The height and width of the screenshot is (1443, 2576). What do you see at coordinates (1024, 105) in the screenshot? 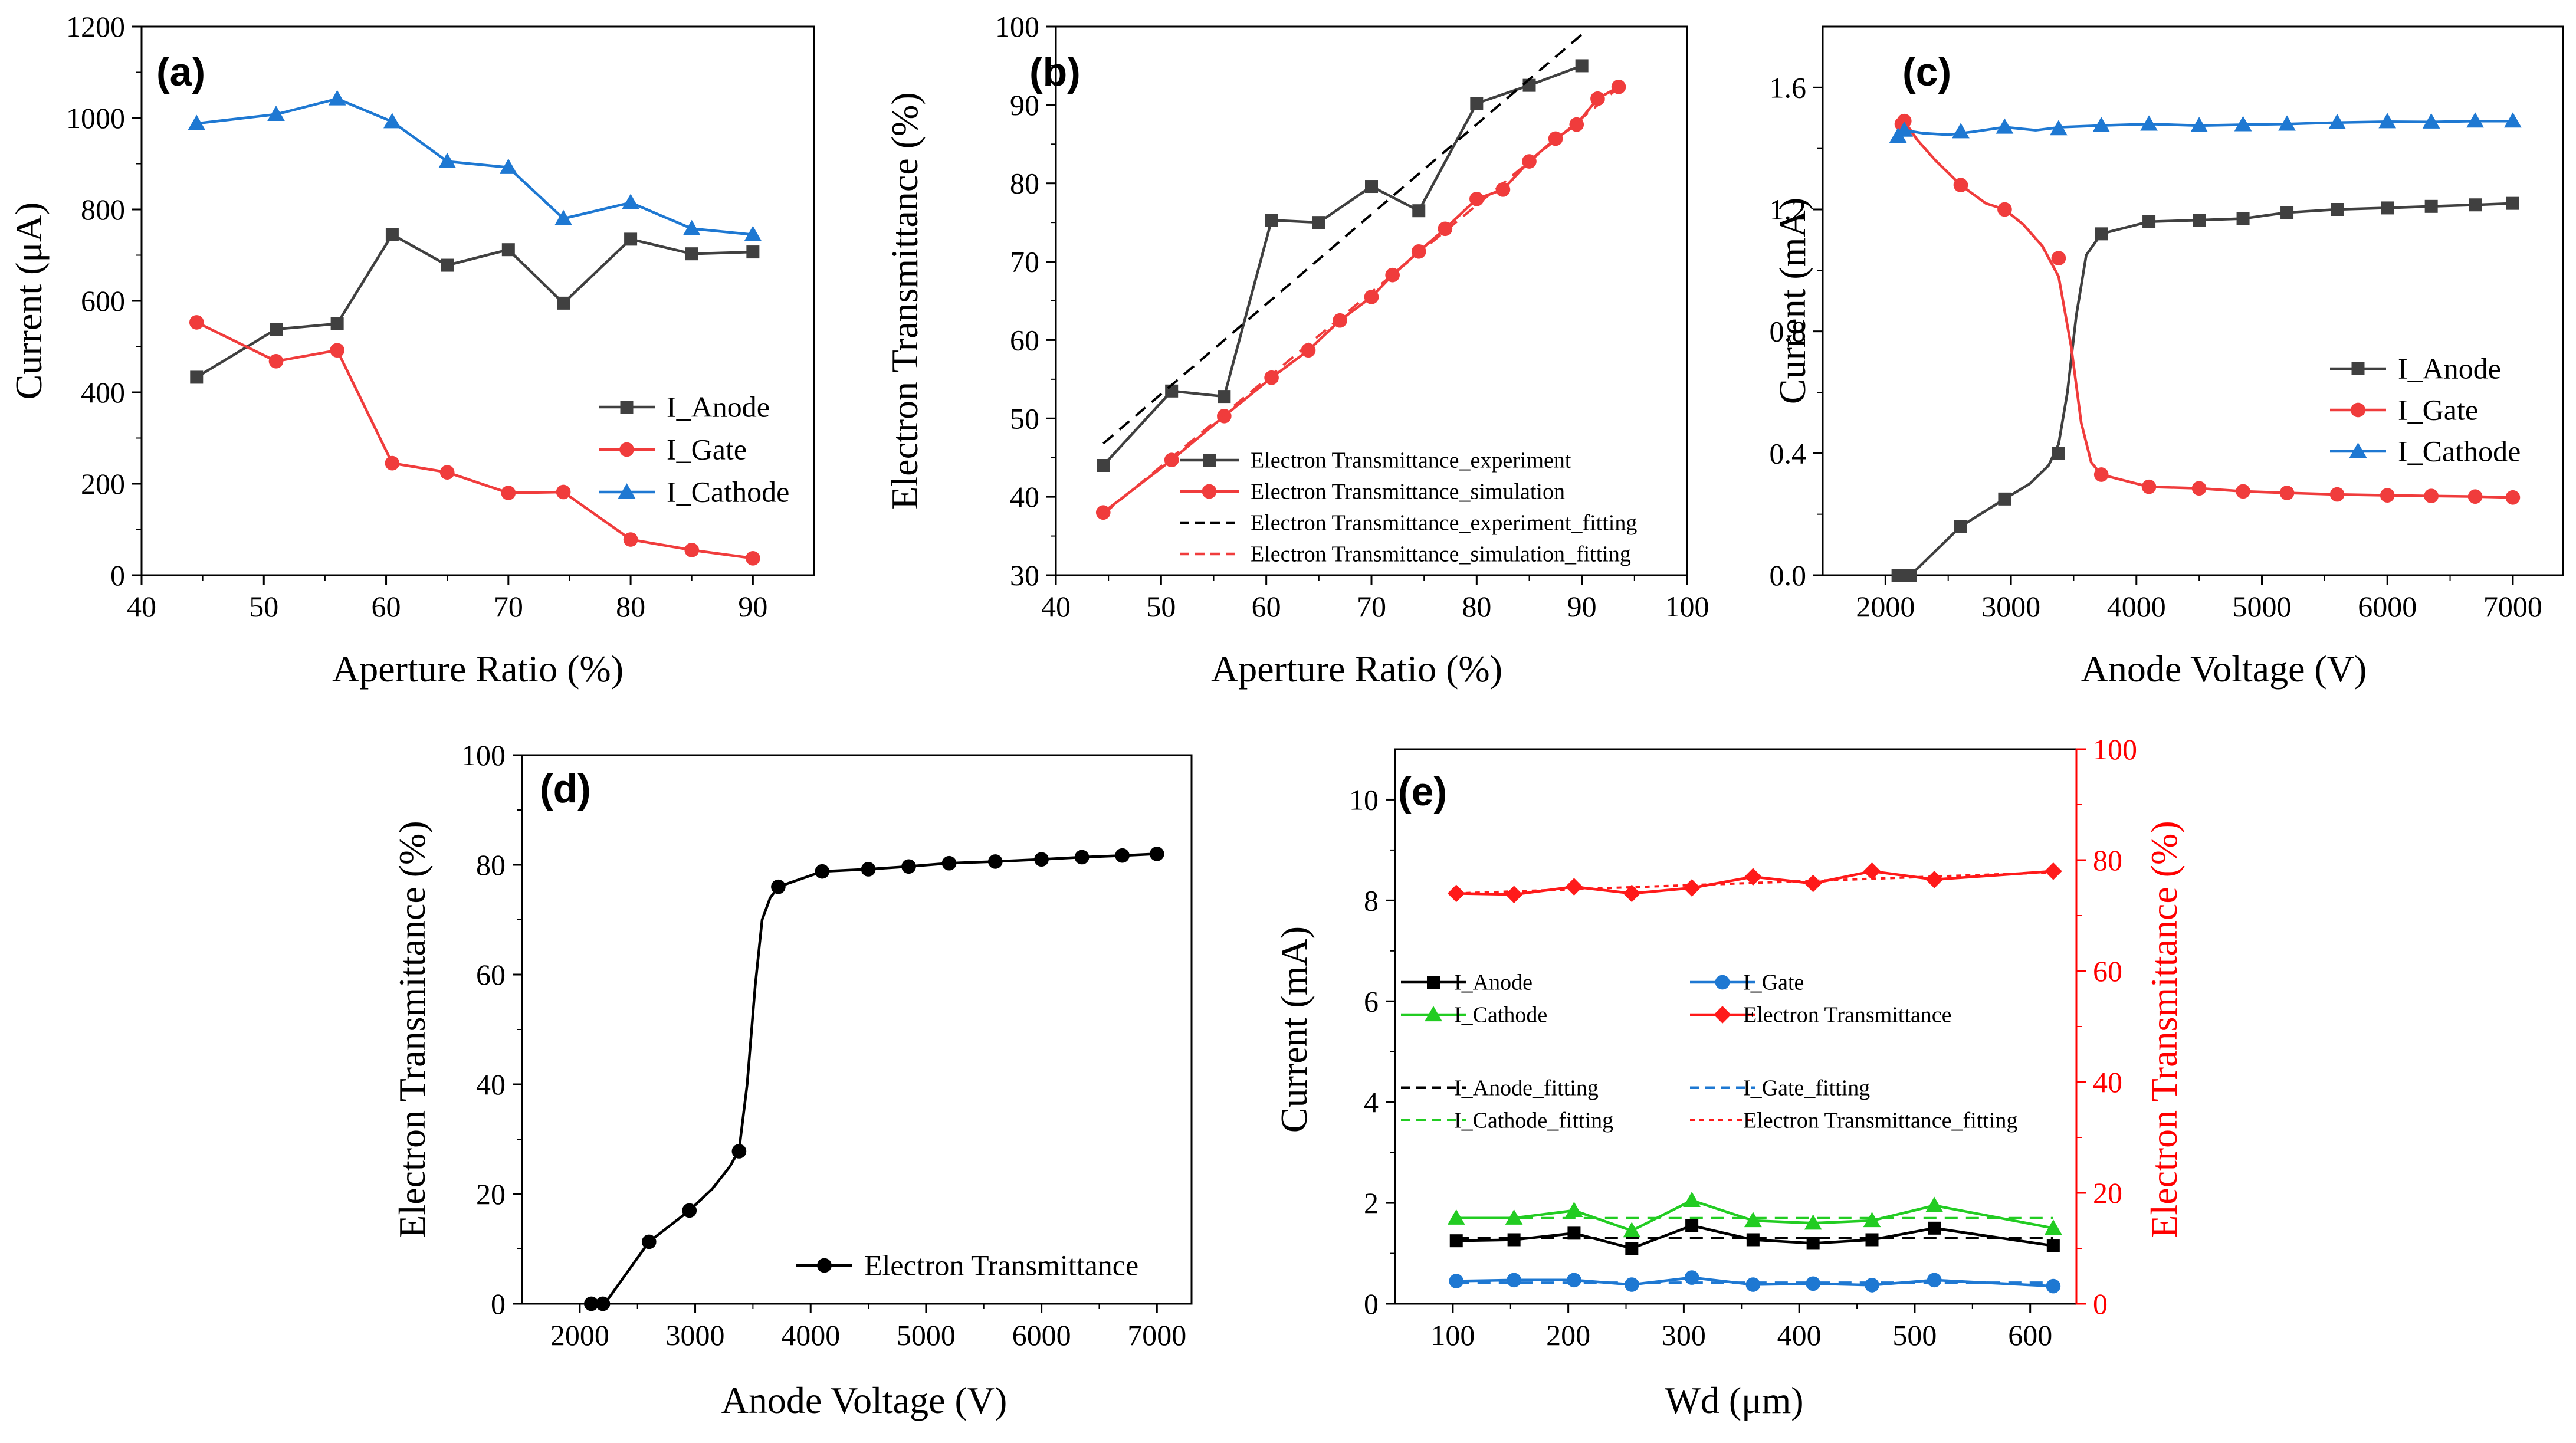
I see `y-tick-label: 90` at bounding box center [1024, 105].